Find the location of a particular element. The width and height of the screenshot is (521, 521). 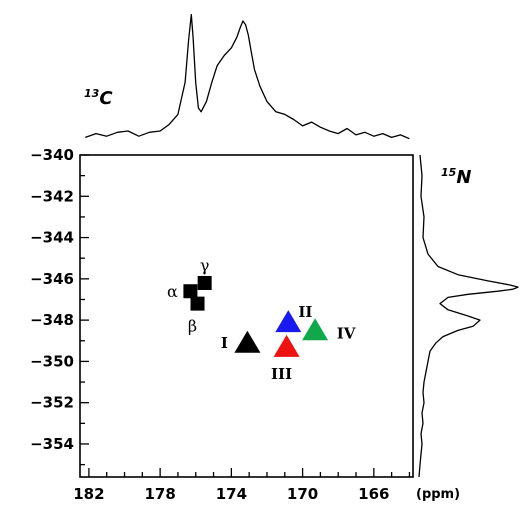

x-tick-label: 174 is located at coordinates (231, 494).